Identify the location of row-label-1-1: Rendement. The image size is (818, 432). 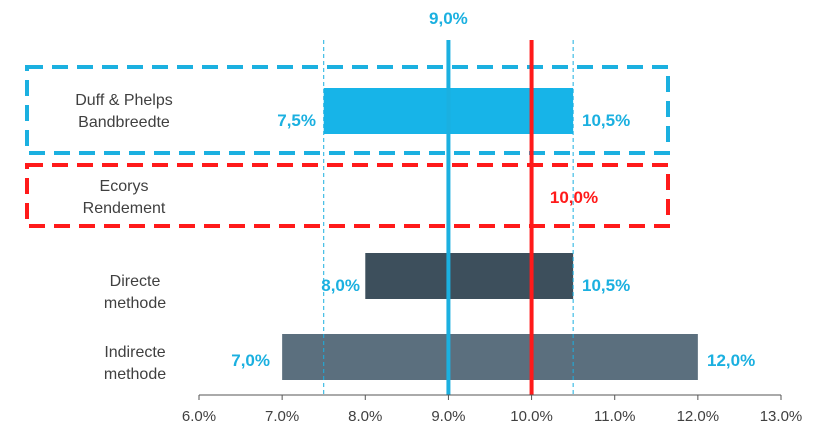
(124, 208).